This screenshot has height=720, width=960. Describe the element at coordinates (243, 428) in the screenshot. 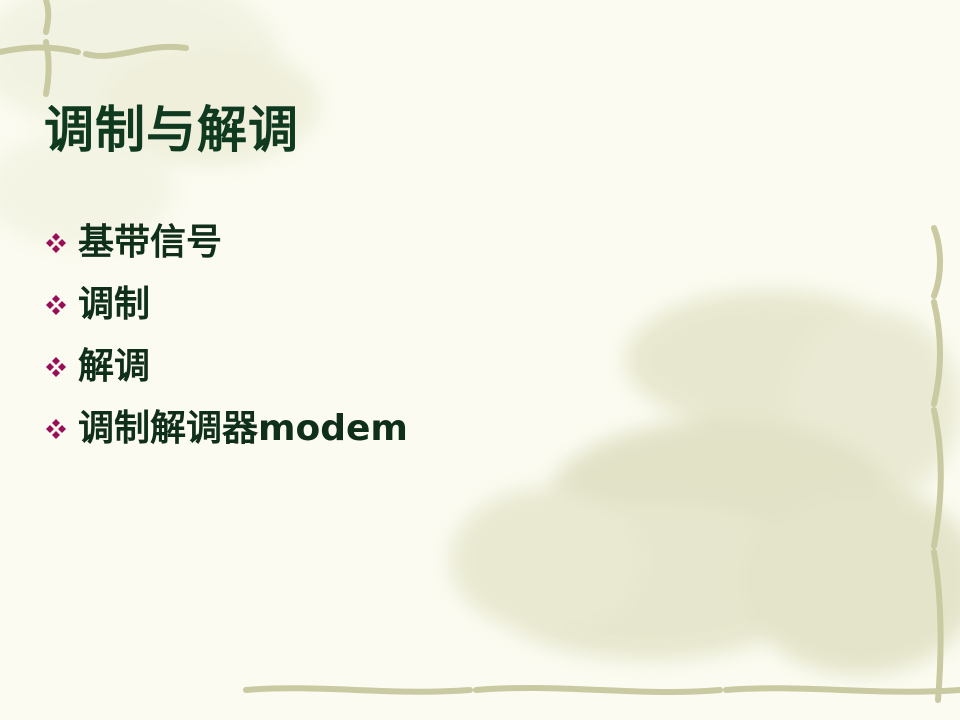

I see `bullet-text: 调制解调器modem` at that location.